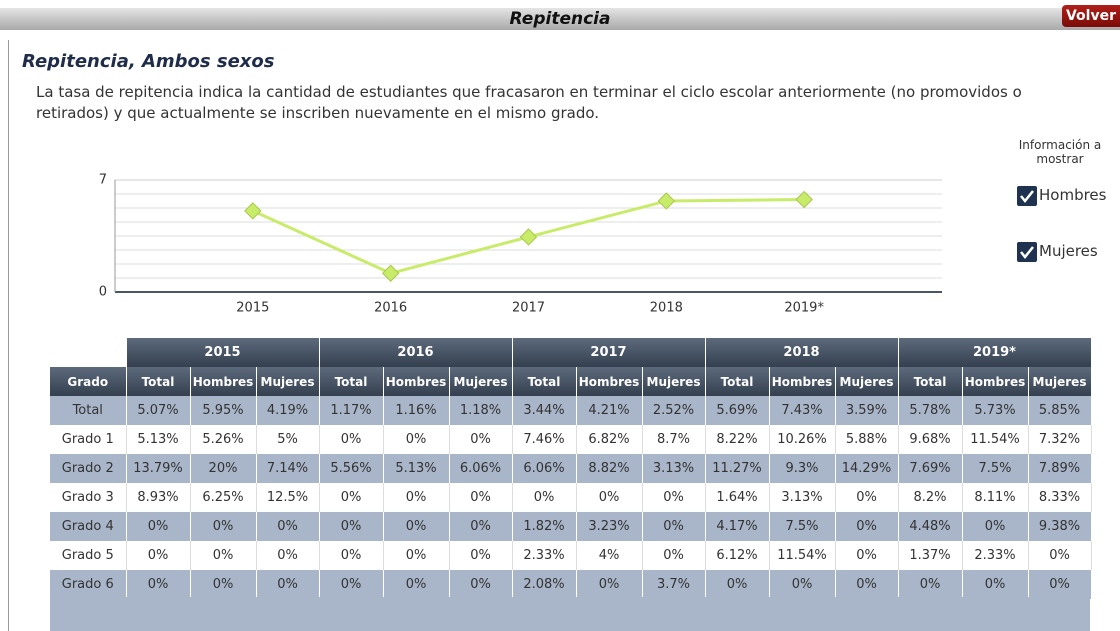 The image size is (1120, 631). What do you see at coordinates (544, 410) in the screenshot?
I see `table-cell: 3.44%` at bounding box center [544, 410].